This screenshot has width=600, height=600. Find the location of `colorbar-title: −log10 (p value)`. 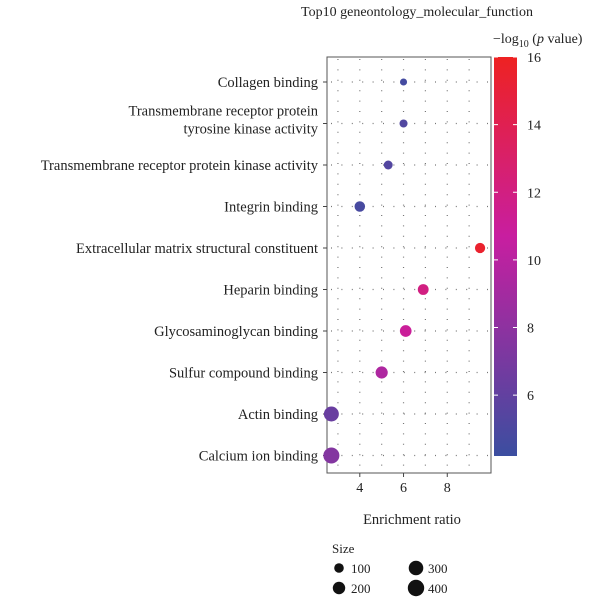

colorbar-title: −log10 (p value) is located at coordinates (538, 41).